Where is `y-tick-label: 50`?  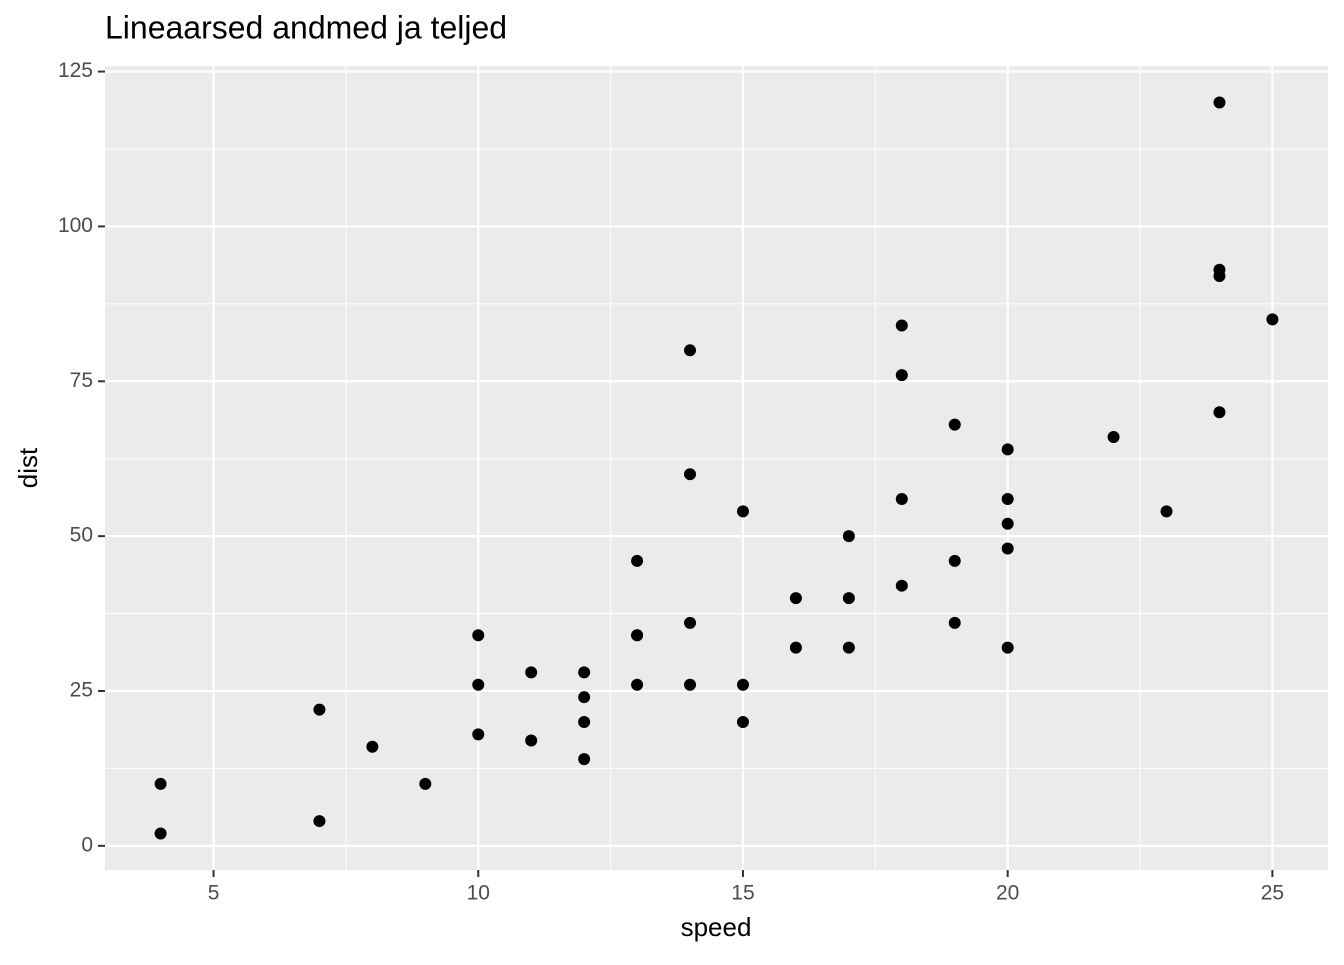 y-tick-label: 50 is located at coordinates (81, 535).